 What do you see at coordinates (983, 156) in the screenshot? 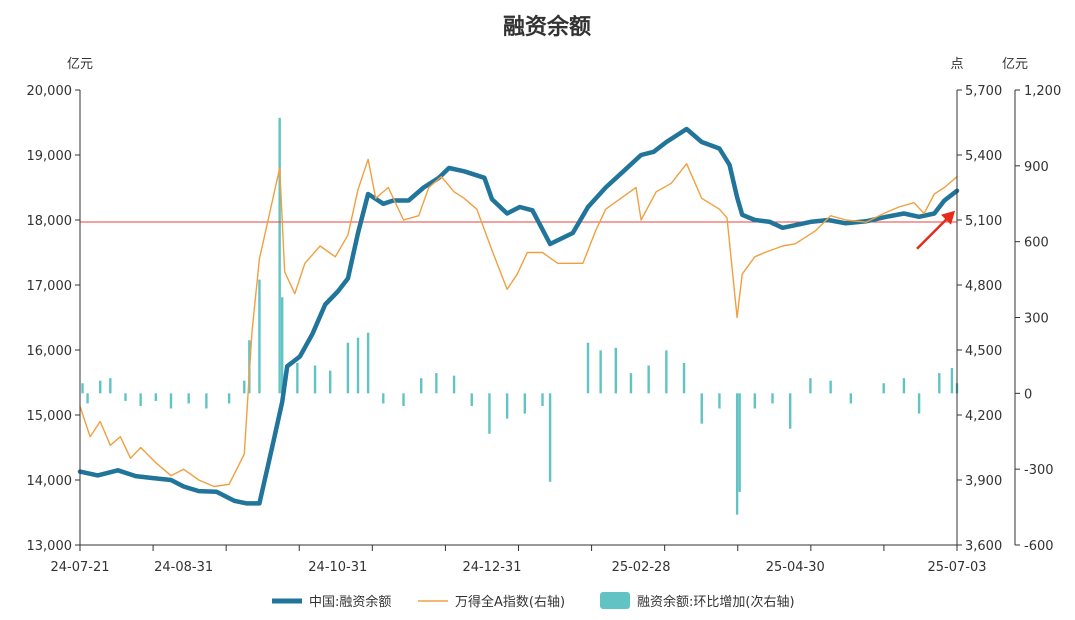
I see `right-y-tick-label: 5,400` at bounding box center [983, 156].